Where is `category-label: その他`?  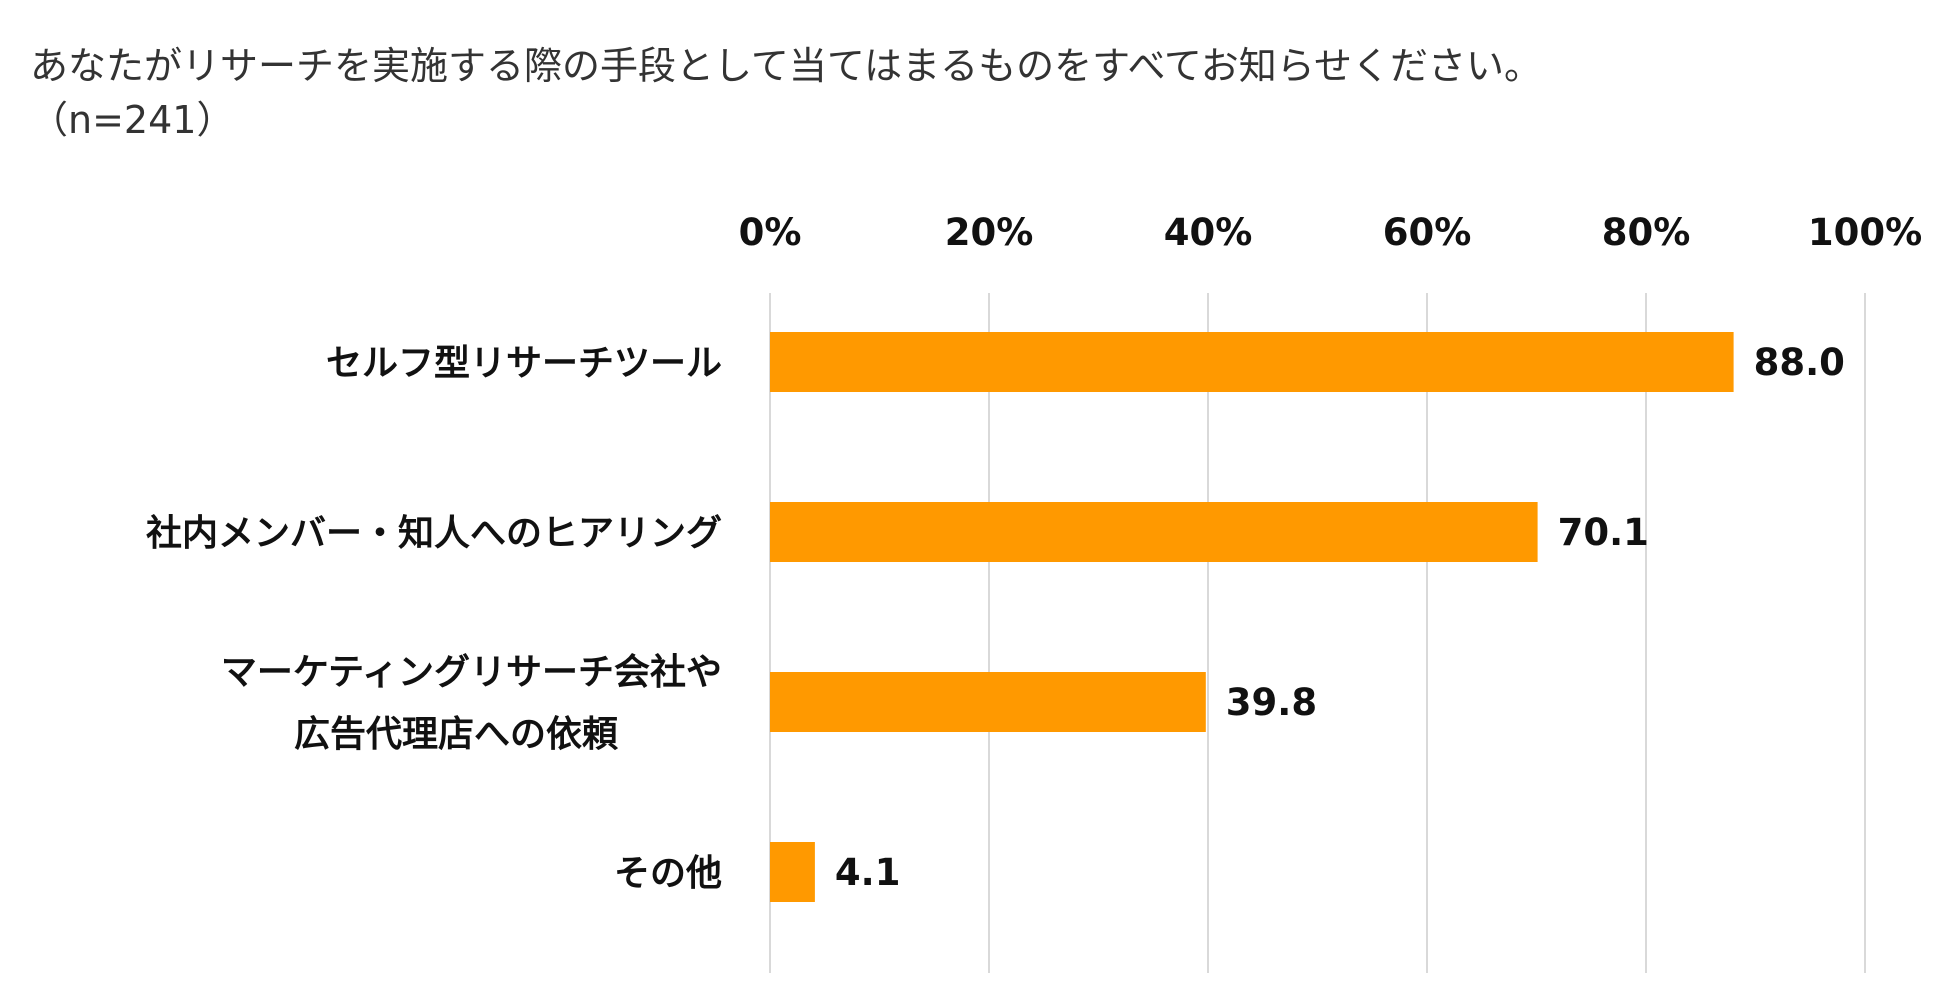 category-label: その他 is located at coordinates (668, 873).